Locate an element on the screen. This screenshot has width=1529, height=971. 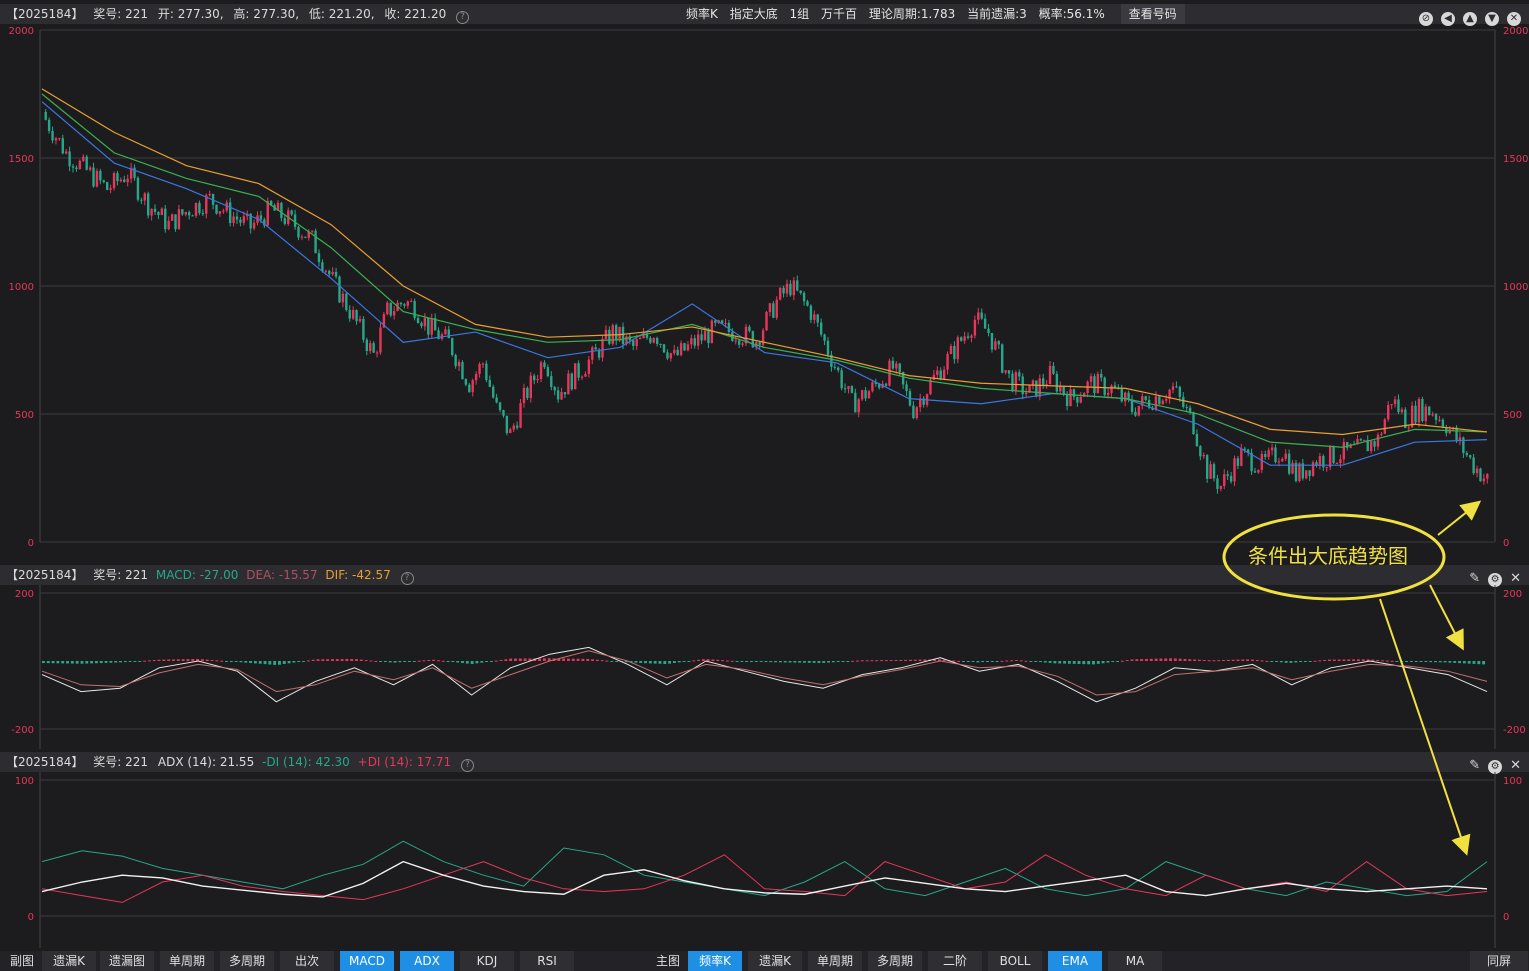
back-icon: ◀ is located at coordinates (1448, 19).